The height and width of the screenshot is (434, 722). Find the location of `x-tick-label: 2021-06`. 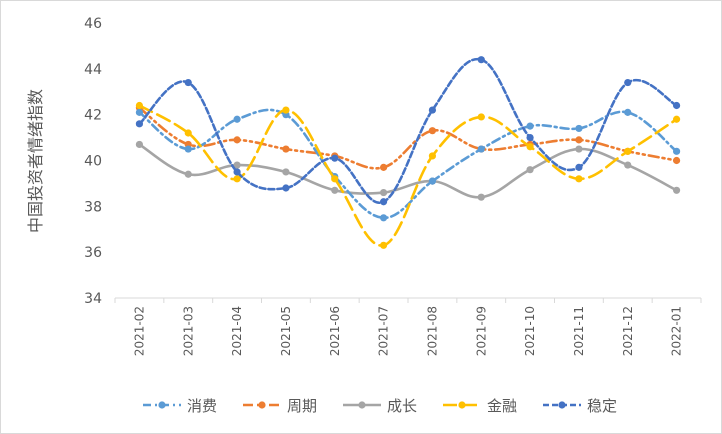

x-tick-label: 2021-06 is located at coordinates (335, 331).